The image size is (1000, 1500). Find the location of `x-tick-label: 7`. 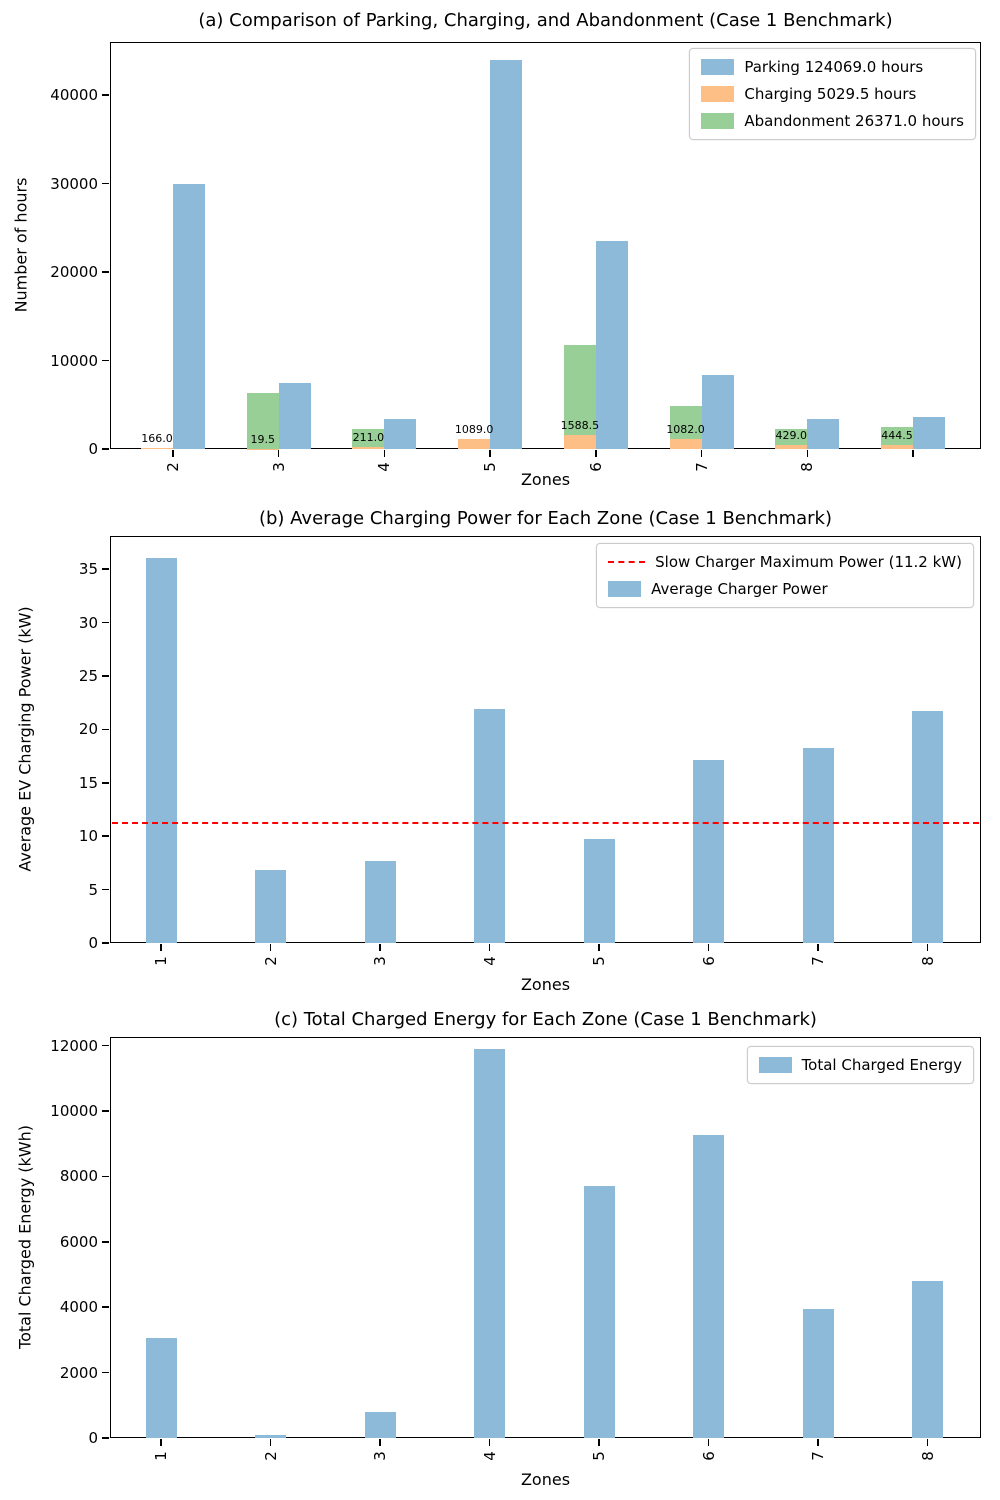

x-tick-label: 7 is located at coordinates (818, 1456).